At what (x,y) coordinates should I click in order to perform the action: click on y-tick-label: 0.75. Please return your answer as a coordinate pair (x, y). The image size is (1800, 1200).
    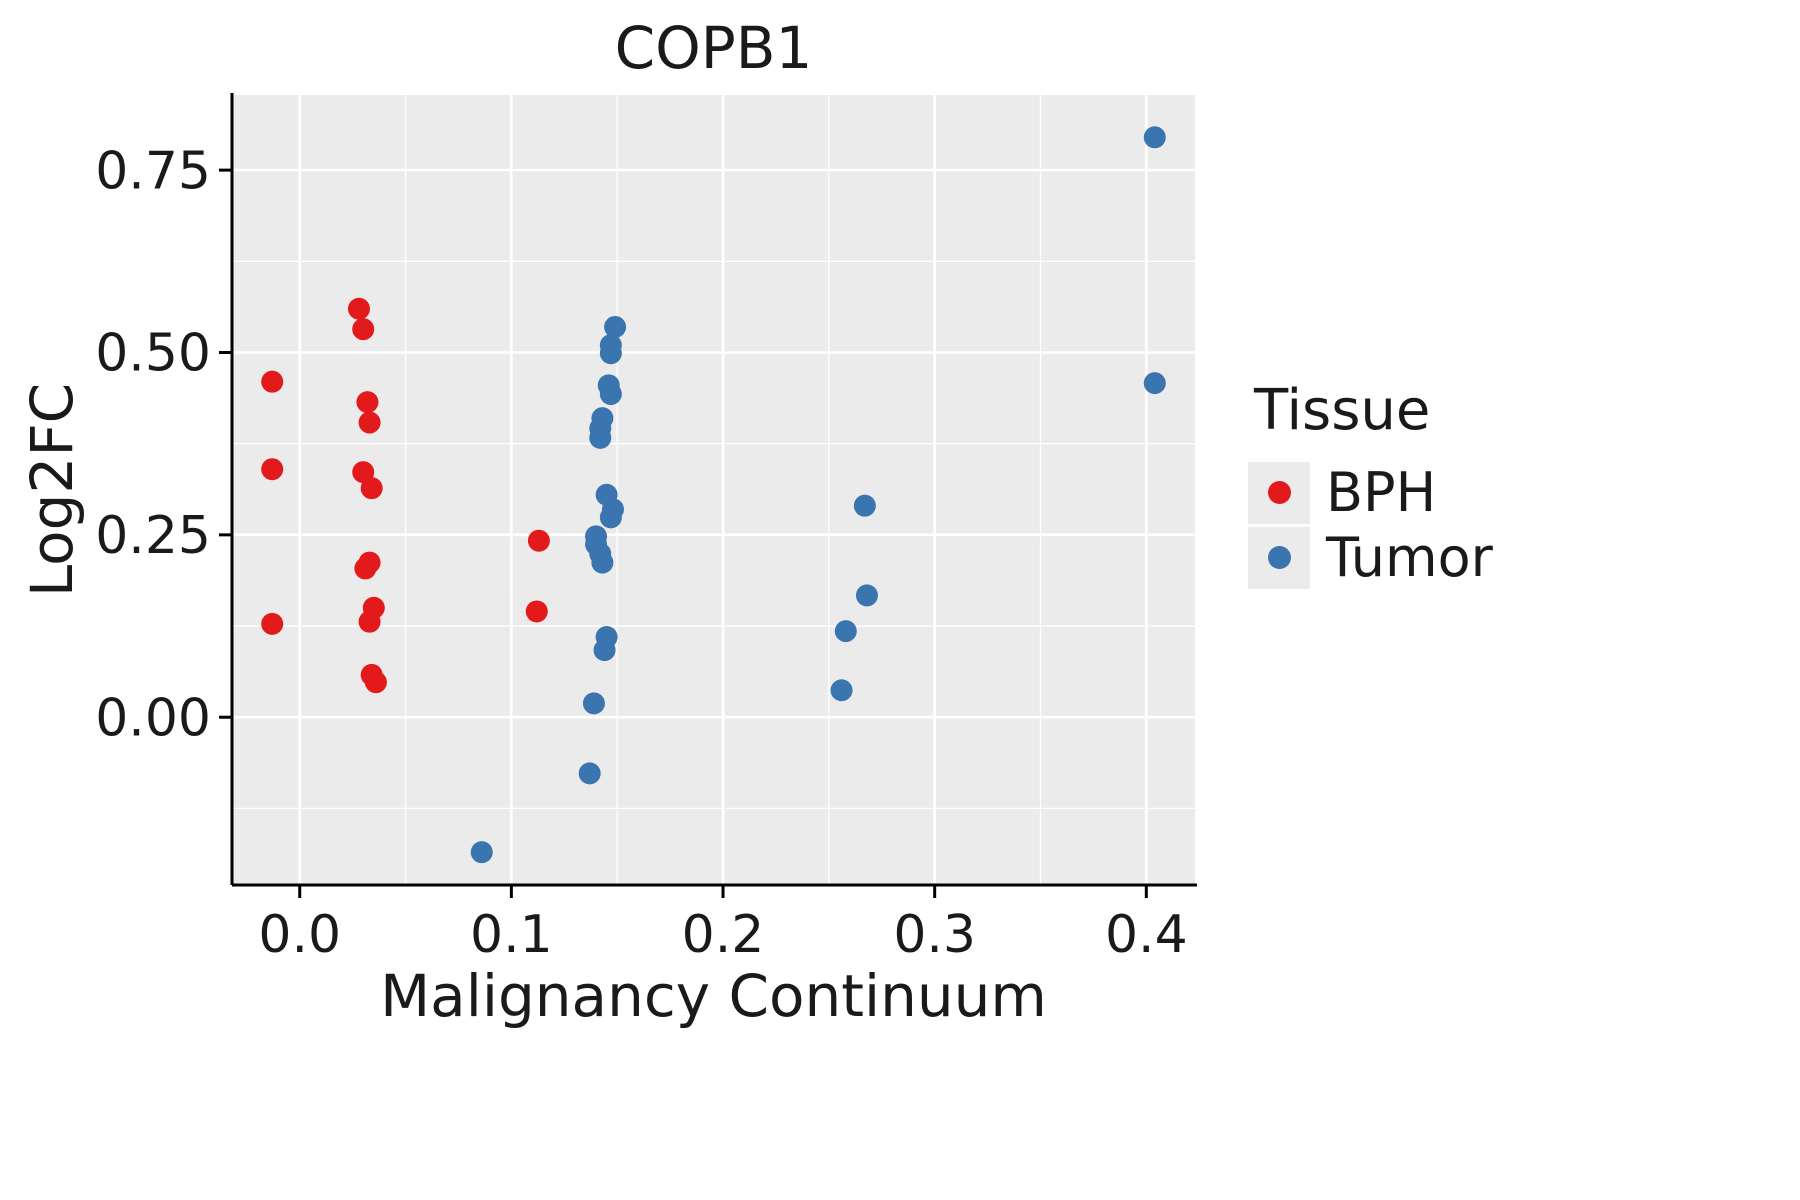
    Looking at the image, I should click on (153, 171).